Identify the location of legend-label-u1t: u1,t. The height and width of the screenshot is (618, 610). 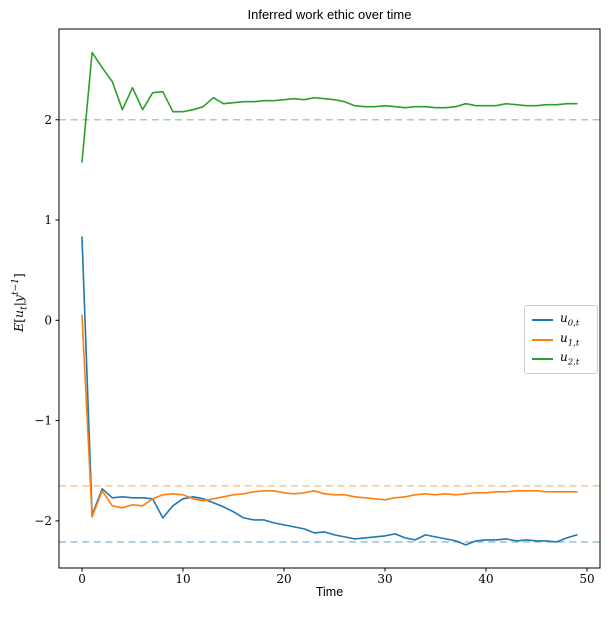
(570, 339).